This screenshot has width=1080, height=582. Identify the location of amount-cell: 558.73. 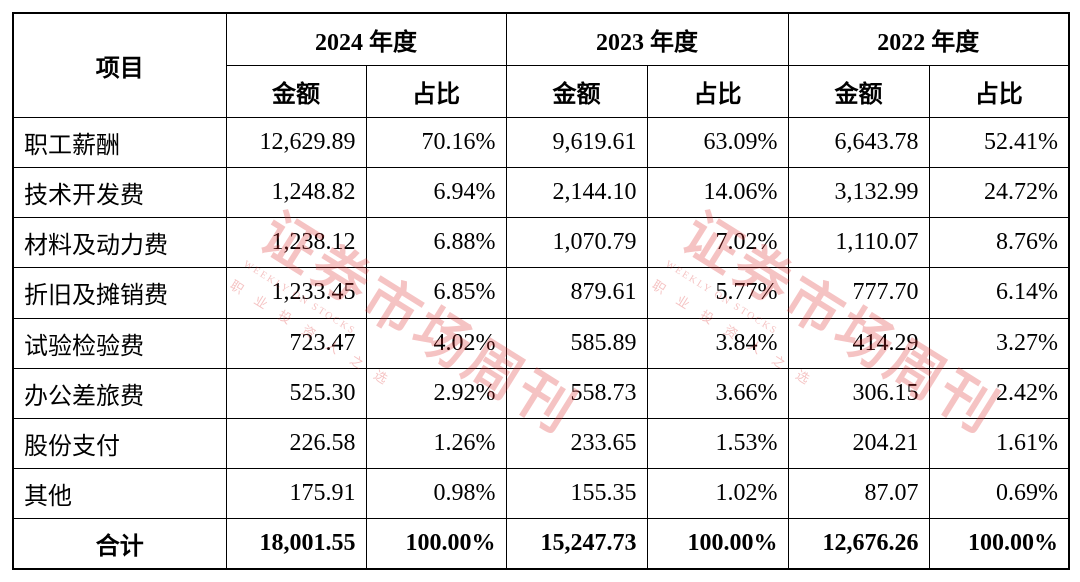
(576, 393).